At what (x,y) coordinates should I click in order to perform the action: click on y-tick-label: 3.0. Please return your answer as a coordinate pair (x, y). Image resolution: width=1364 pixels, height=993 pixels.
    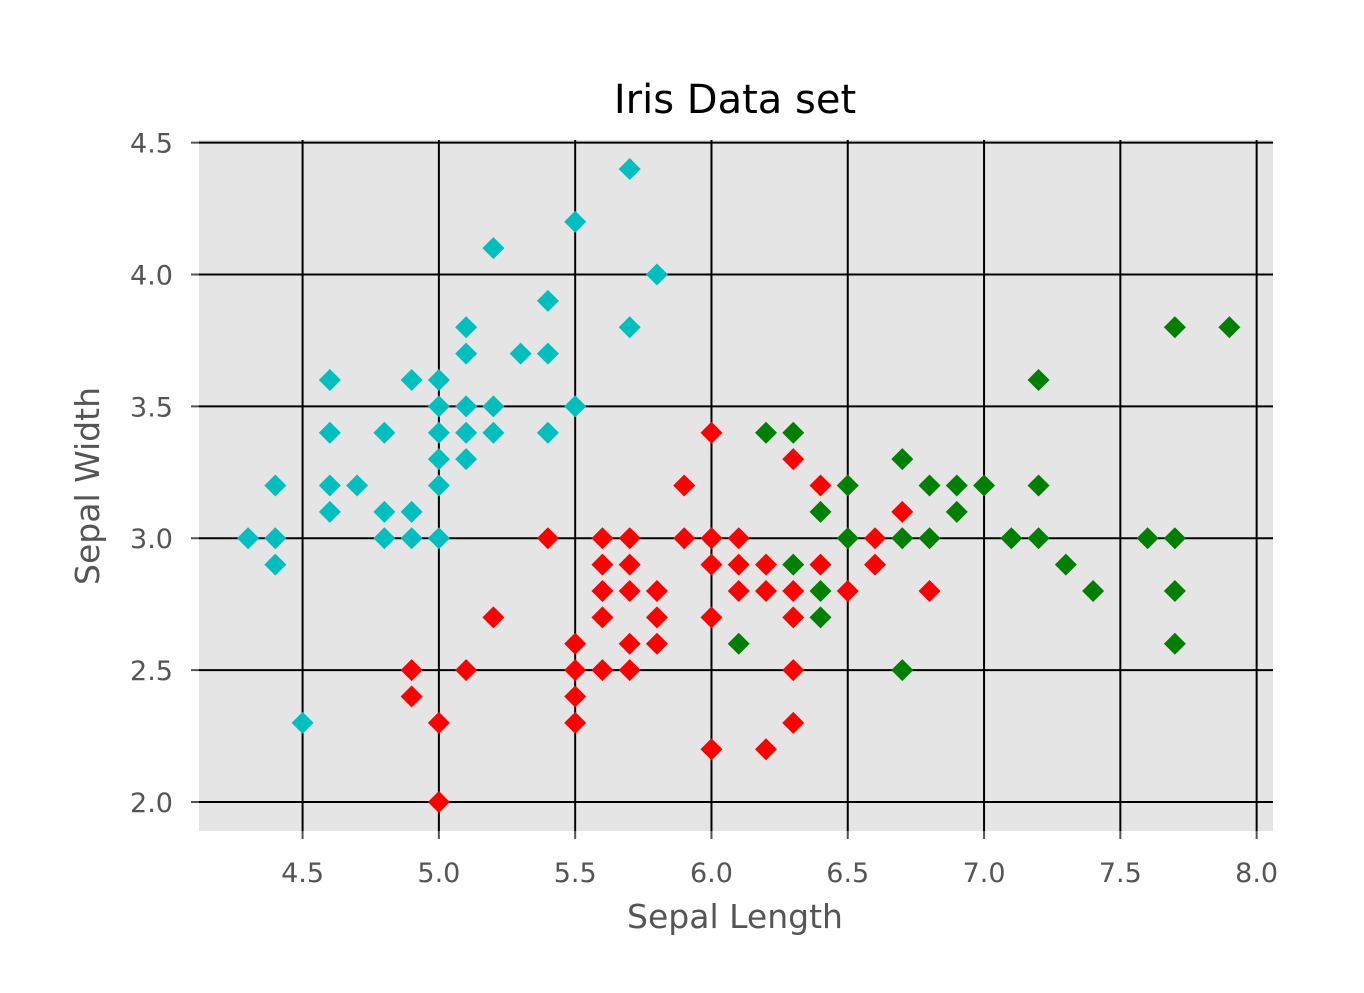
    Looking at the image, I should click on (151, 539).